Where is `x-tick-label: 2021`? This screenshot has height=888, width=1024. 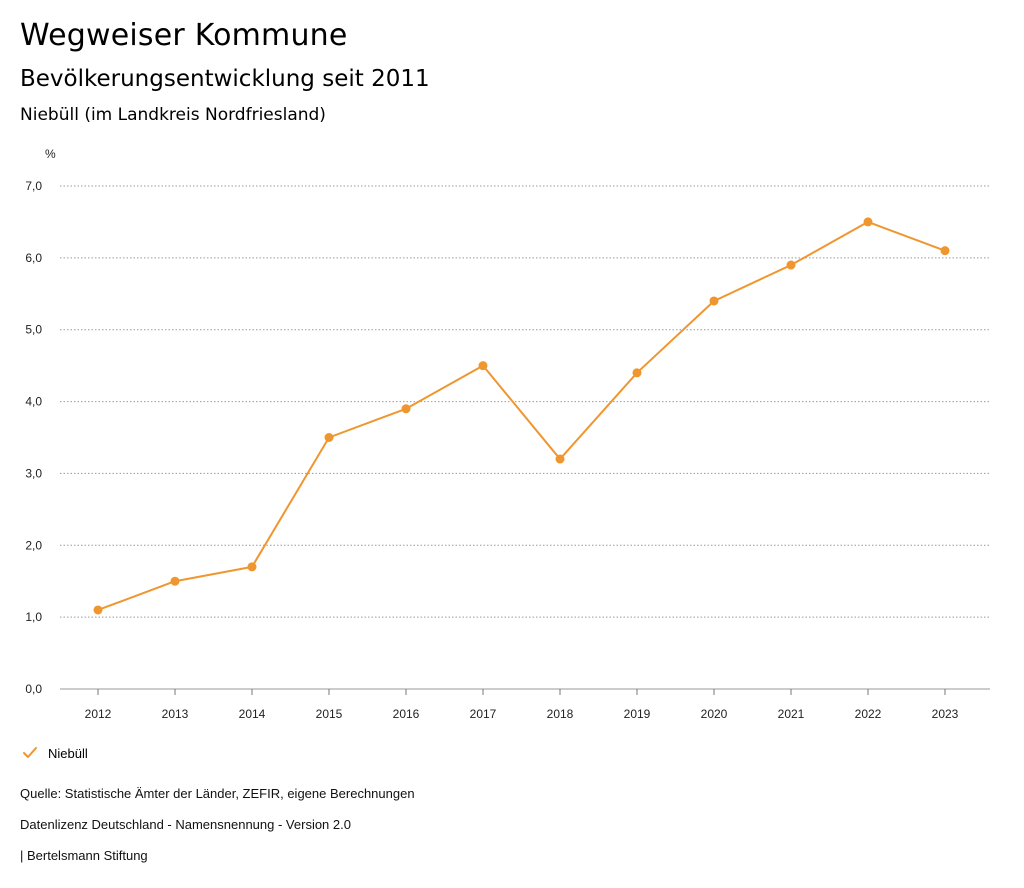
x-tick-label: 2021 is located at coordinates (791, 714).